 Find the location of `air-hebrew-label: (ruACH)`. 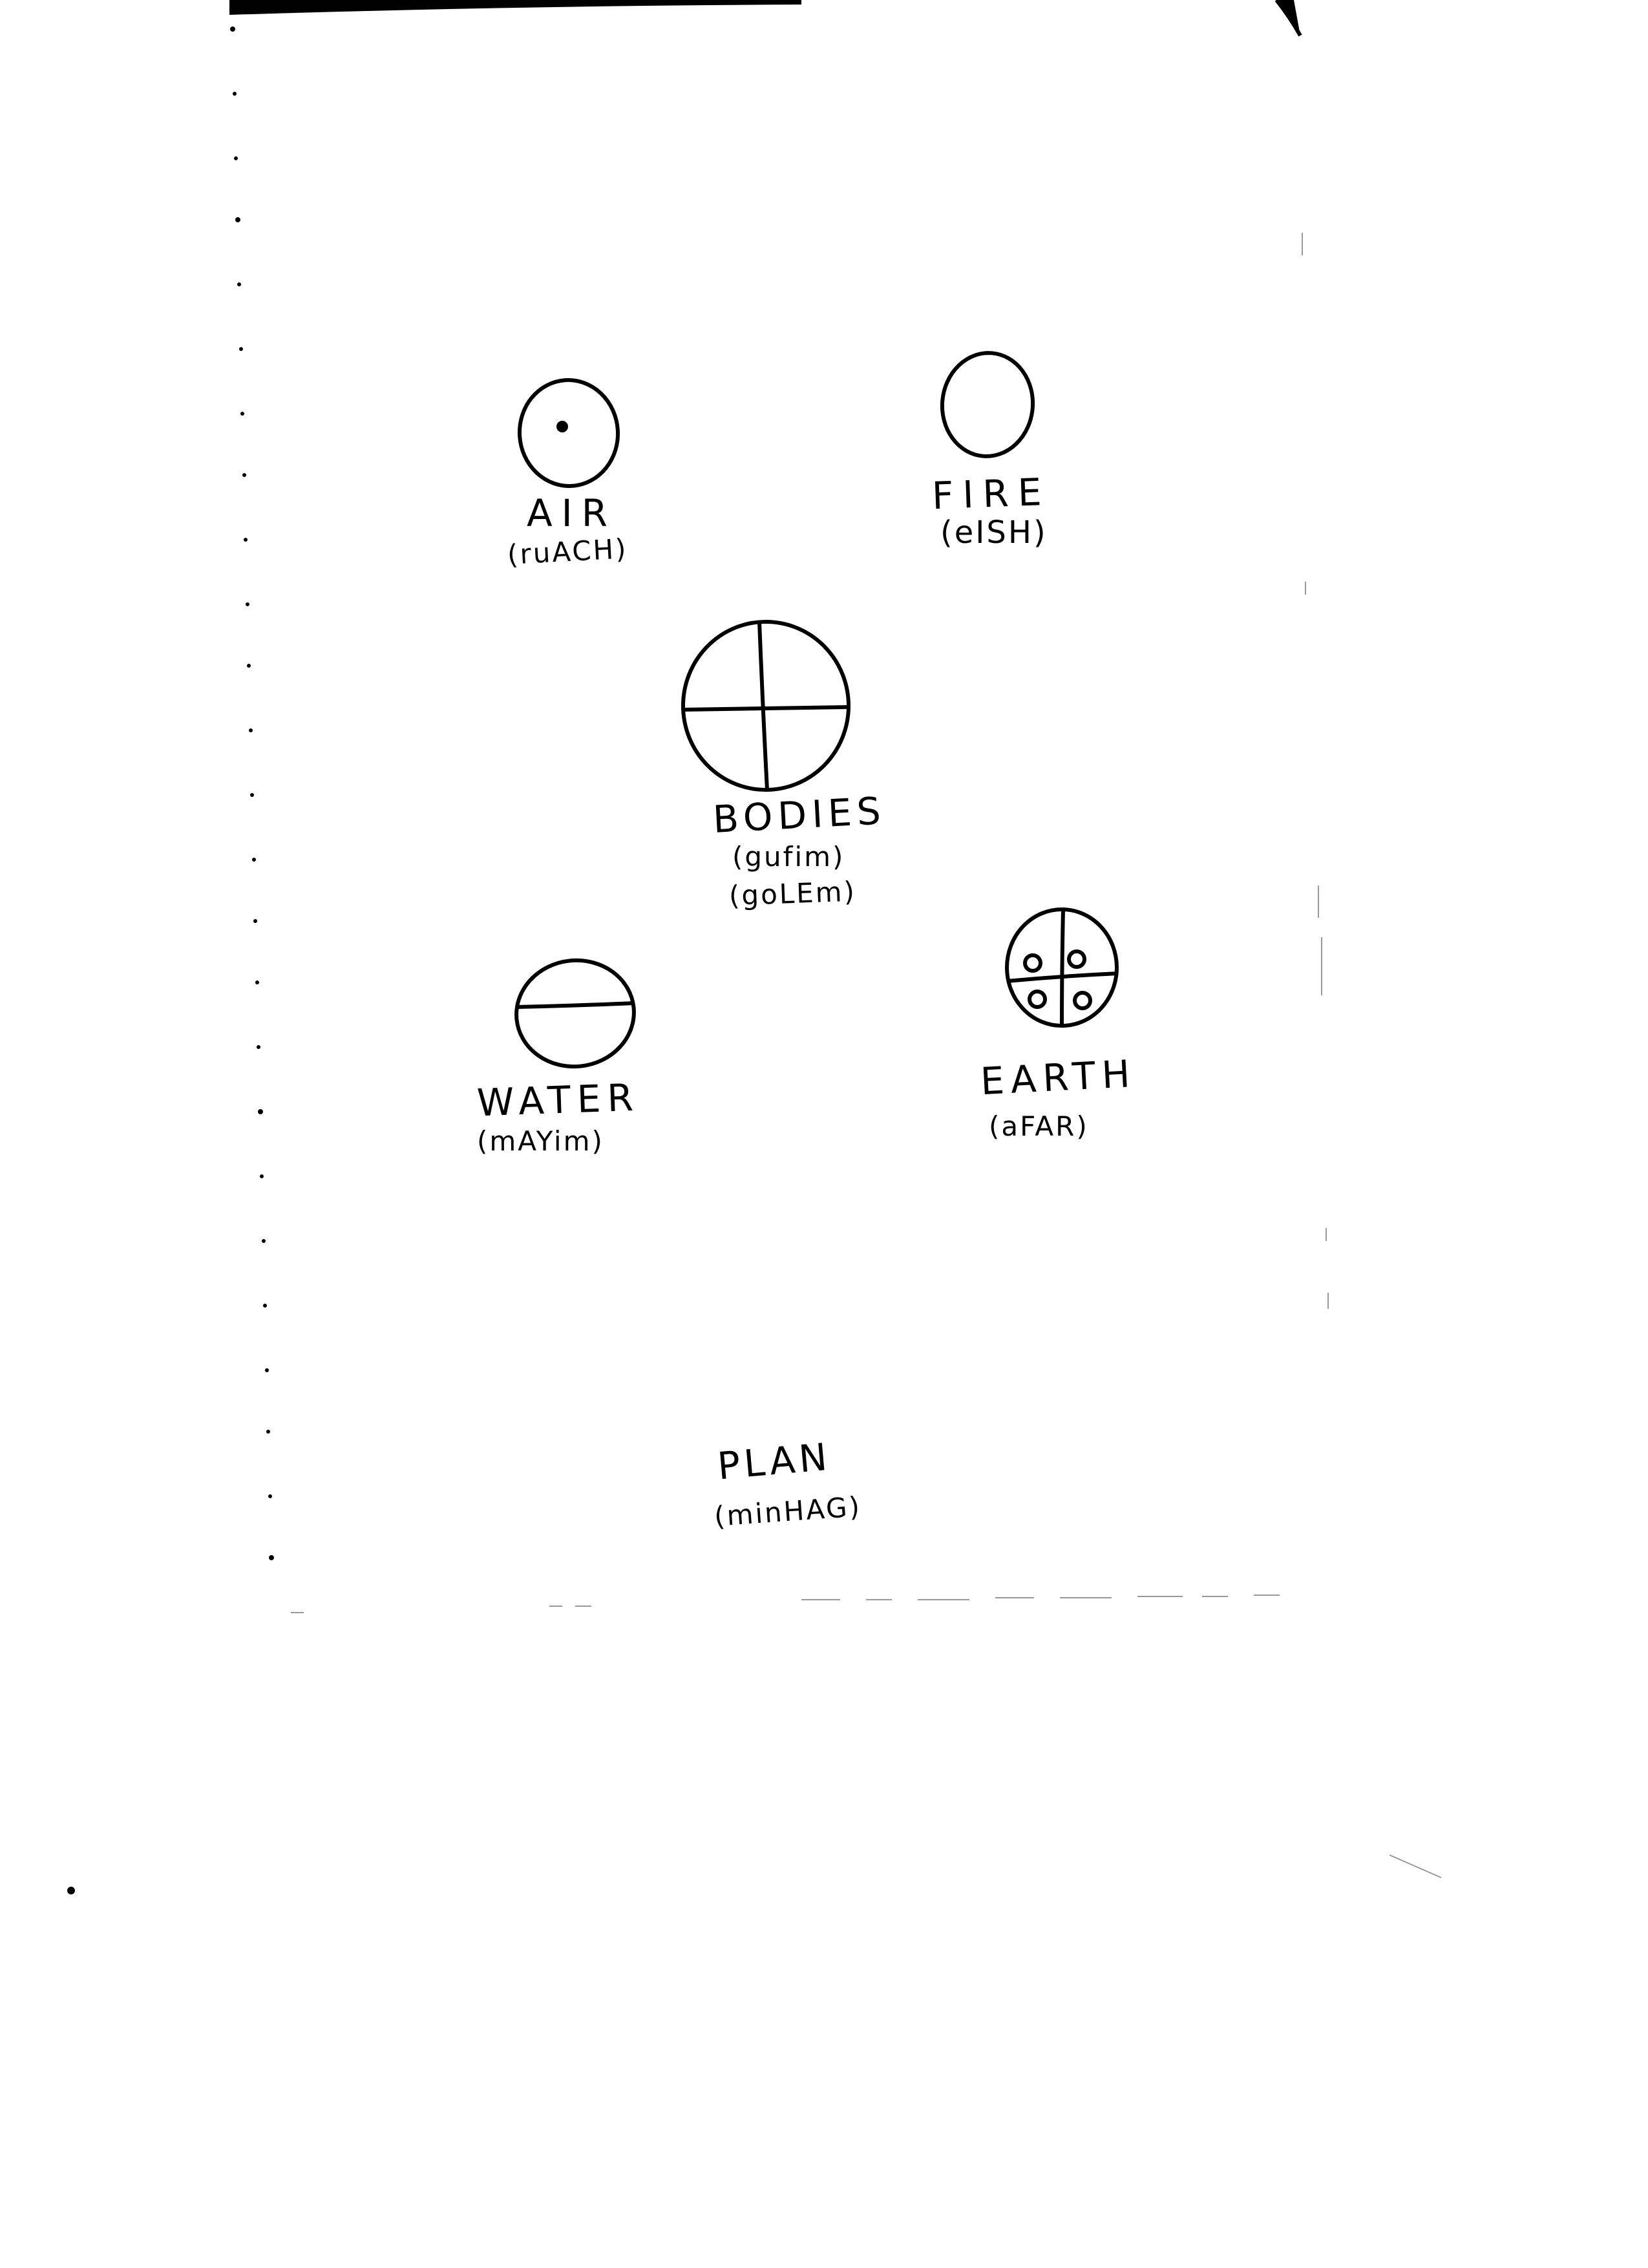

air-hebrew-label: (ruACH) is located at coordinates (568, 552).